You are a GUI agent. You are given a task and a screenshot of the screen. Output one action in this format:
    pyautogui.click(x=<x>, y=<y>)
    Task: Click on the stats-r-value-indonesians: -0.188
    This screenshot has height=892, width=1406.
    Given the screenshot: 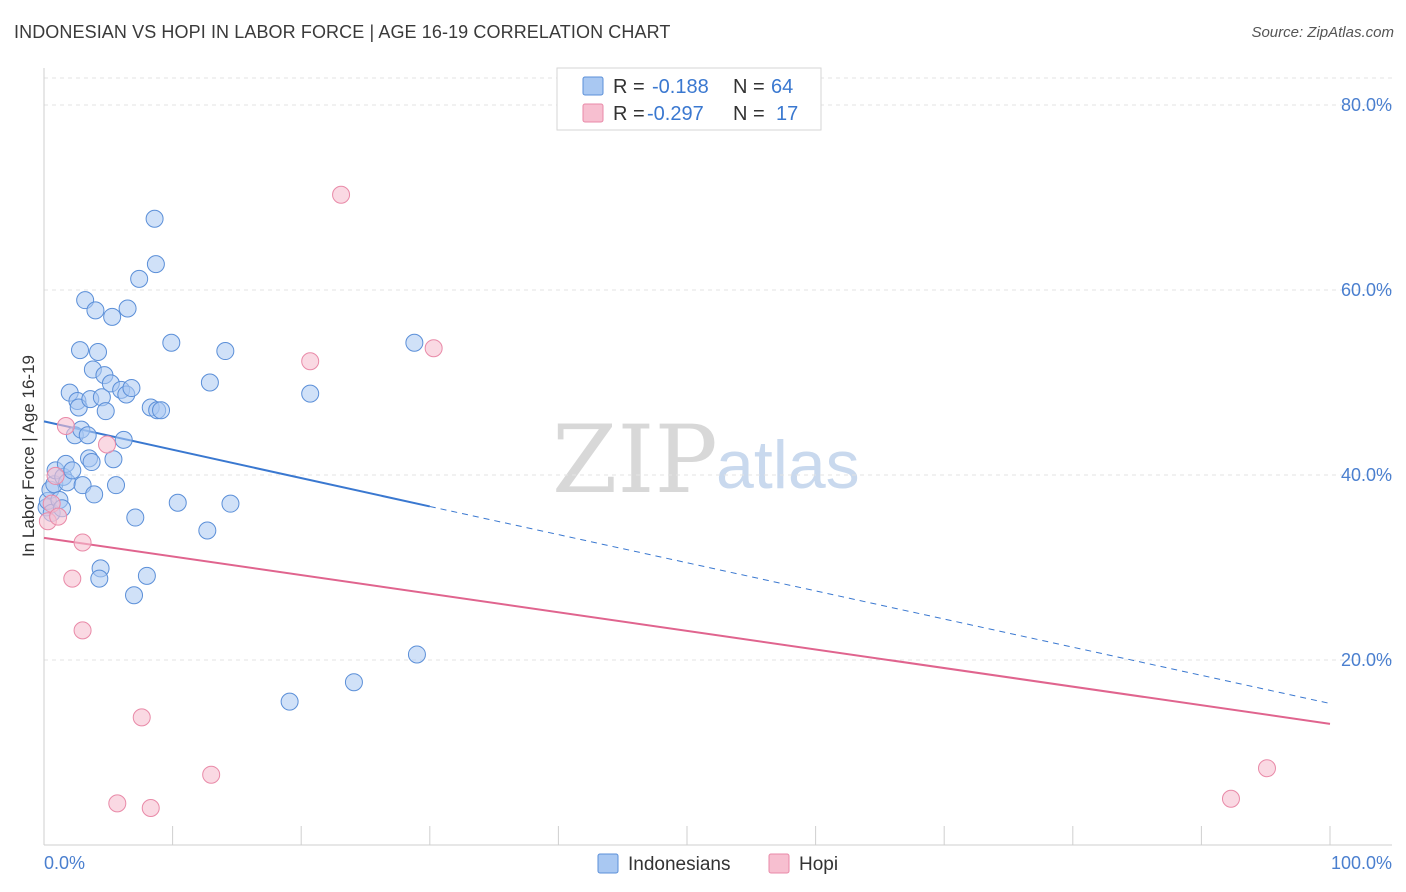 What is the action you would take?
    pyautogui.click(x=680, y=87)
    